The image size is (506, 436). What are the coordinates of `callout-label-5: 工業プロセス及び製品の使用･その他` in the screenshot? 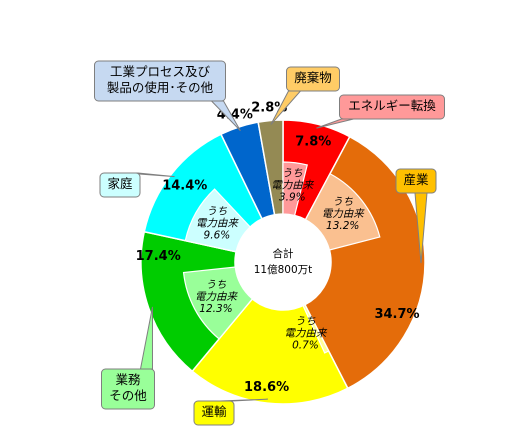 It's located at (160, 79).